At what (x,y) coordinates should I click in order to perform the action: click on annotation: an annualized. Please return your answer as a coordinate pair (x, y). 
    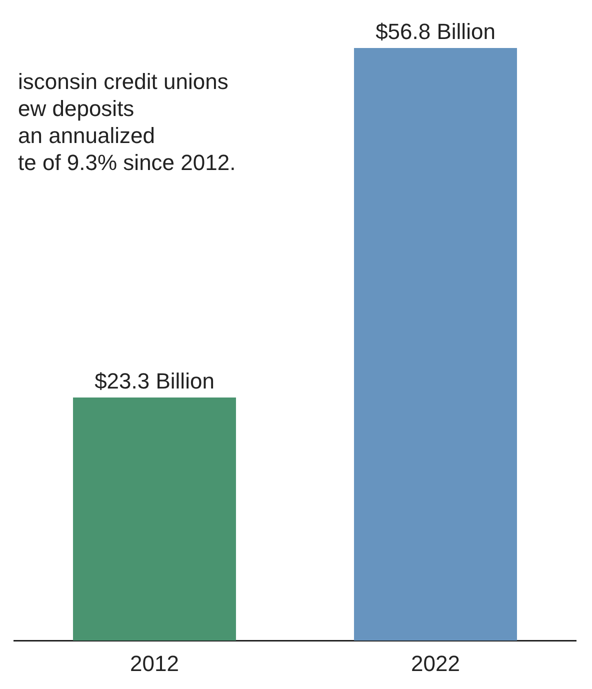
    Looking at the image, I should click on (87, 135).